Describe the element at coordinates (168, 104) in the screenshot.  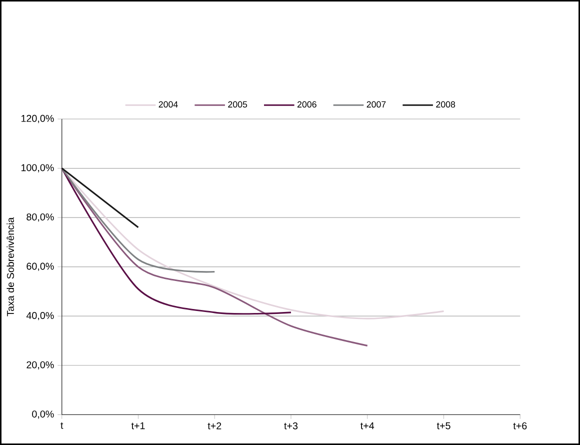
I see `legend-label: 2004` at that location.